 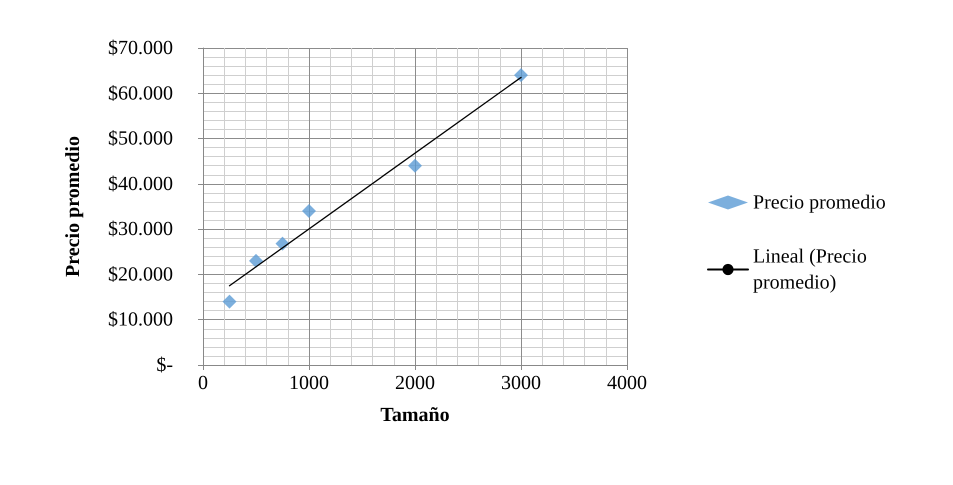 What do you see at coordinates (140, 139) in the screenshot?
I see `y-tick-label: $50.000` at bounding box center [140, 139].